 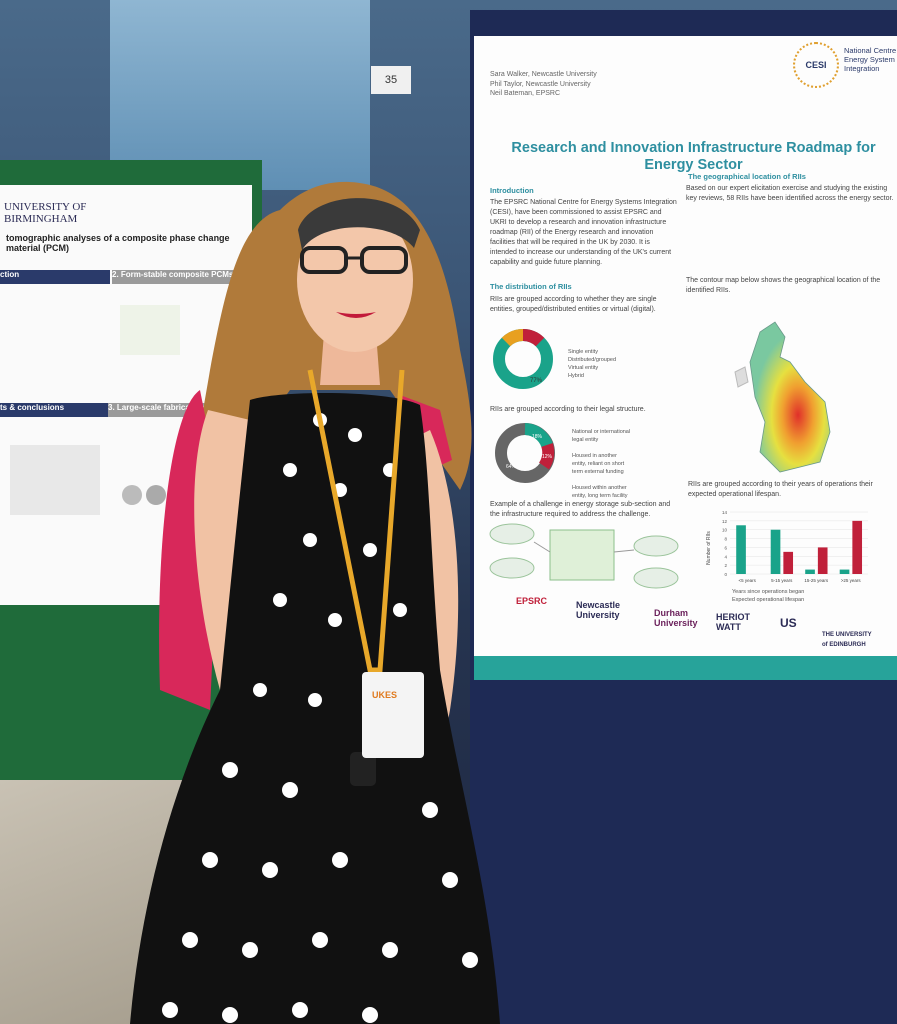 I want to click on sponsor-durham: Durham University, so click(x=676, y=618).